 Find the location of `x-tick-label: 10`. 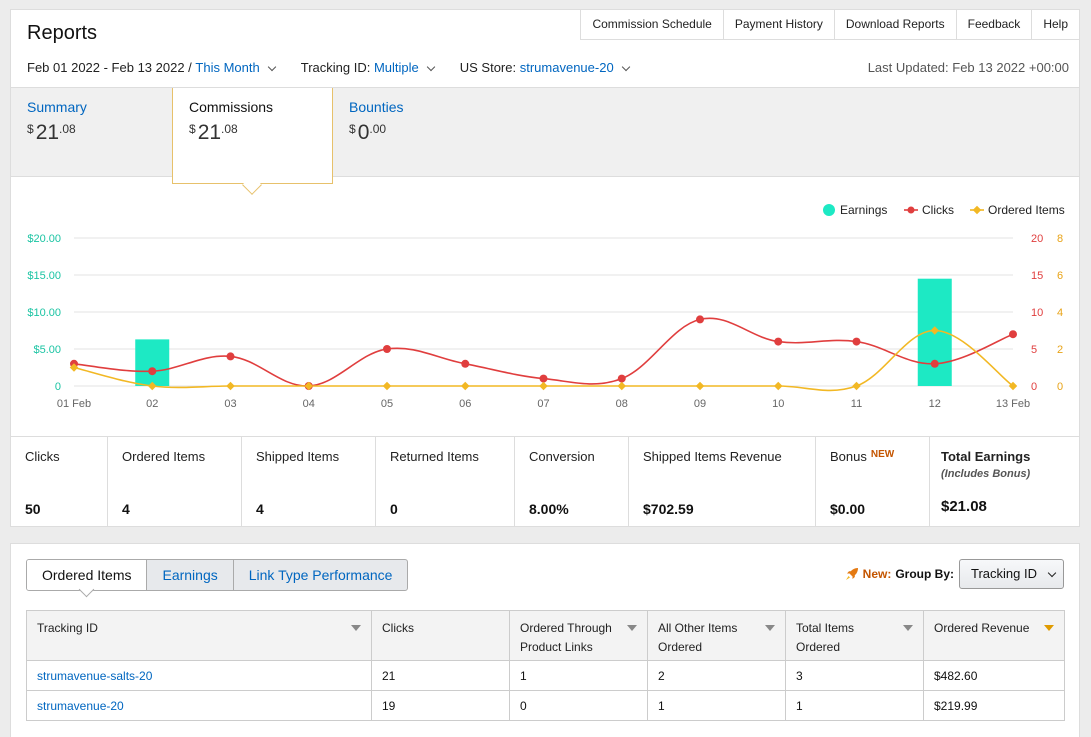

x-tick-label: 10 is located at coordinates (778, 404).